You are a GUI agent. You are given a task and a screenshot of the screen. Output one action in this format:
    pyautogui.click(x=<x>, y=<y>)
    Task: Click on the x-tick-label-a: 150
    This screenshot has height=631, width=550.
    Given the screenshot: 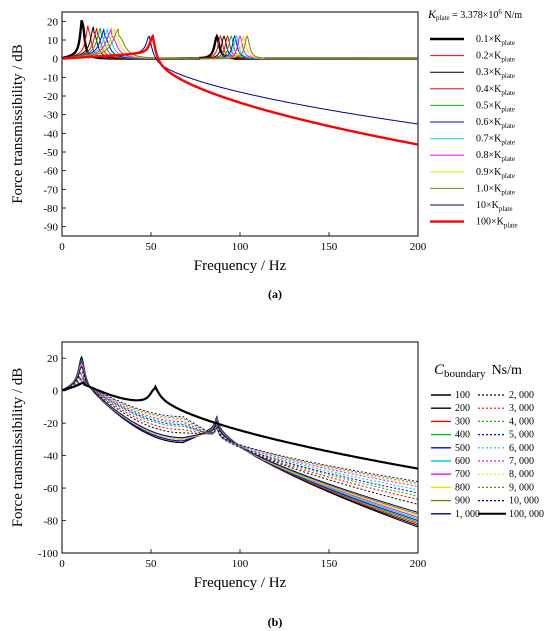 What is the action you would take?
    pyautogui.click(x=329, y=247)
    